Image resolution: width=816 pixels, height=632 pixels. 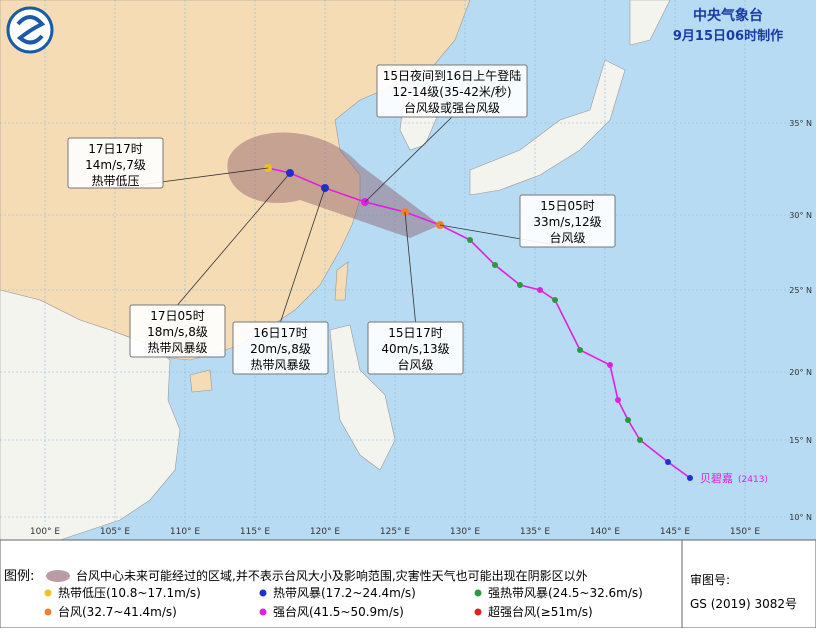 I want to click on lon-label: 120° E, so click(x=325, y=532).